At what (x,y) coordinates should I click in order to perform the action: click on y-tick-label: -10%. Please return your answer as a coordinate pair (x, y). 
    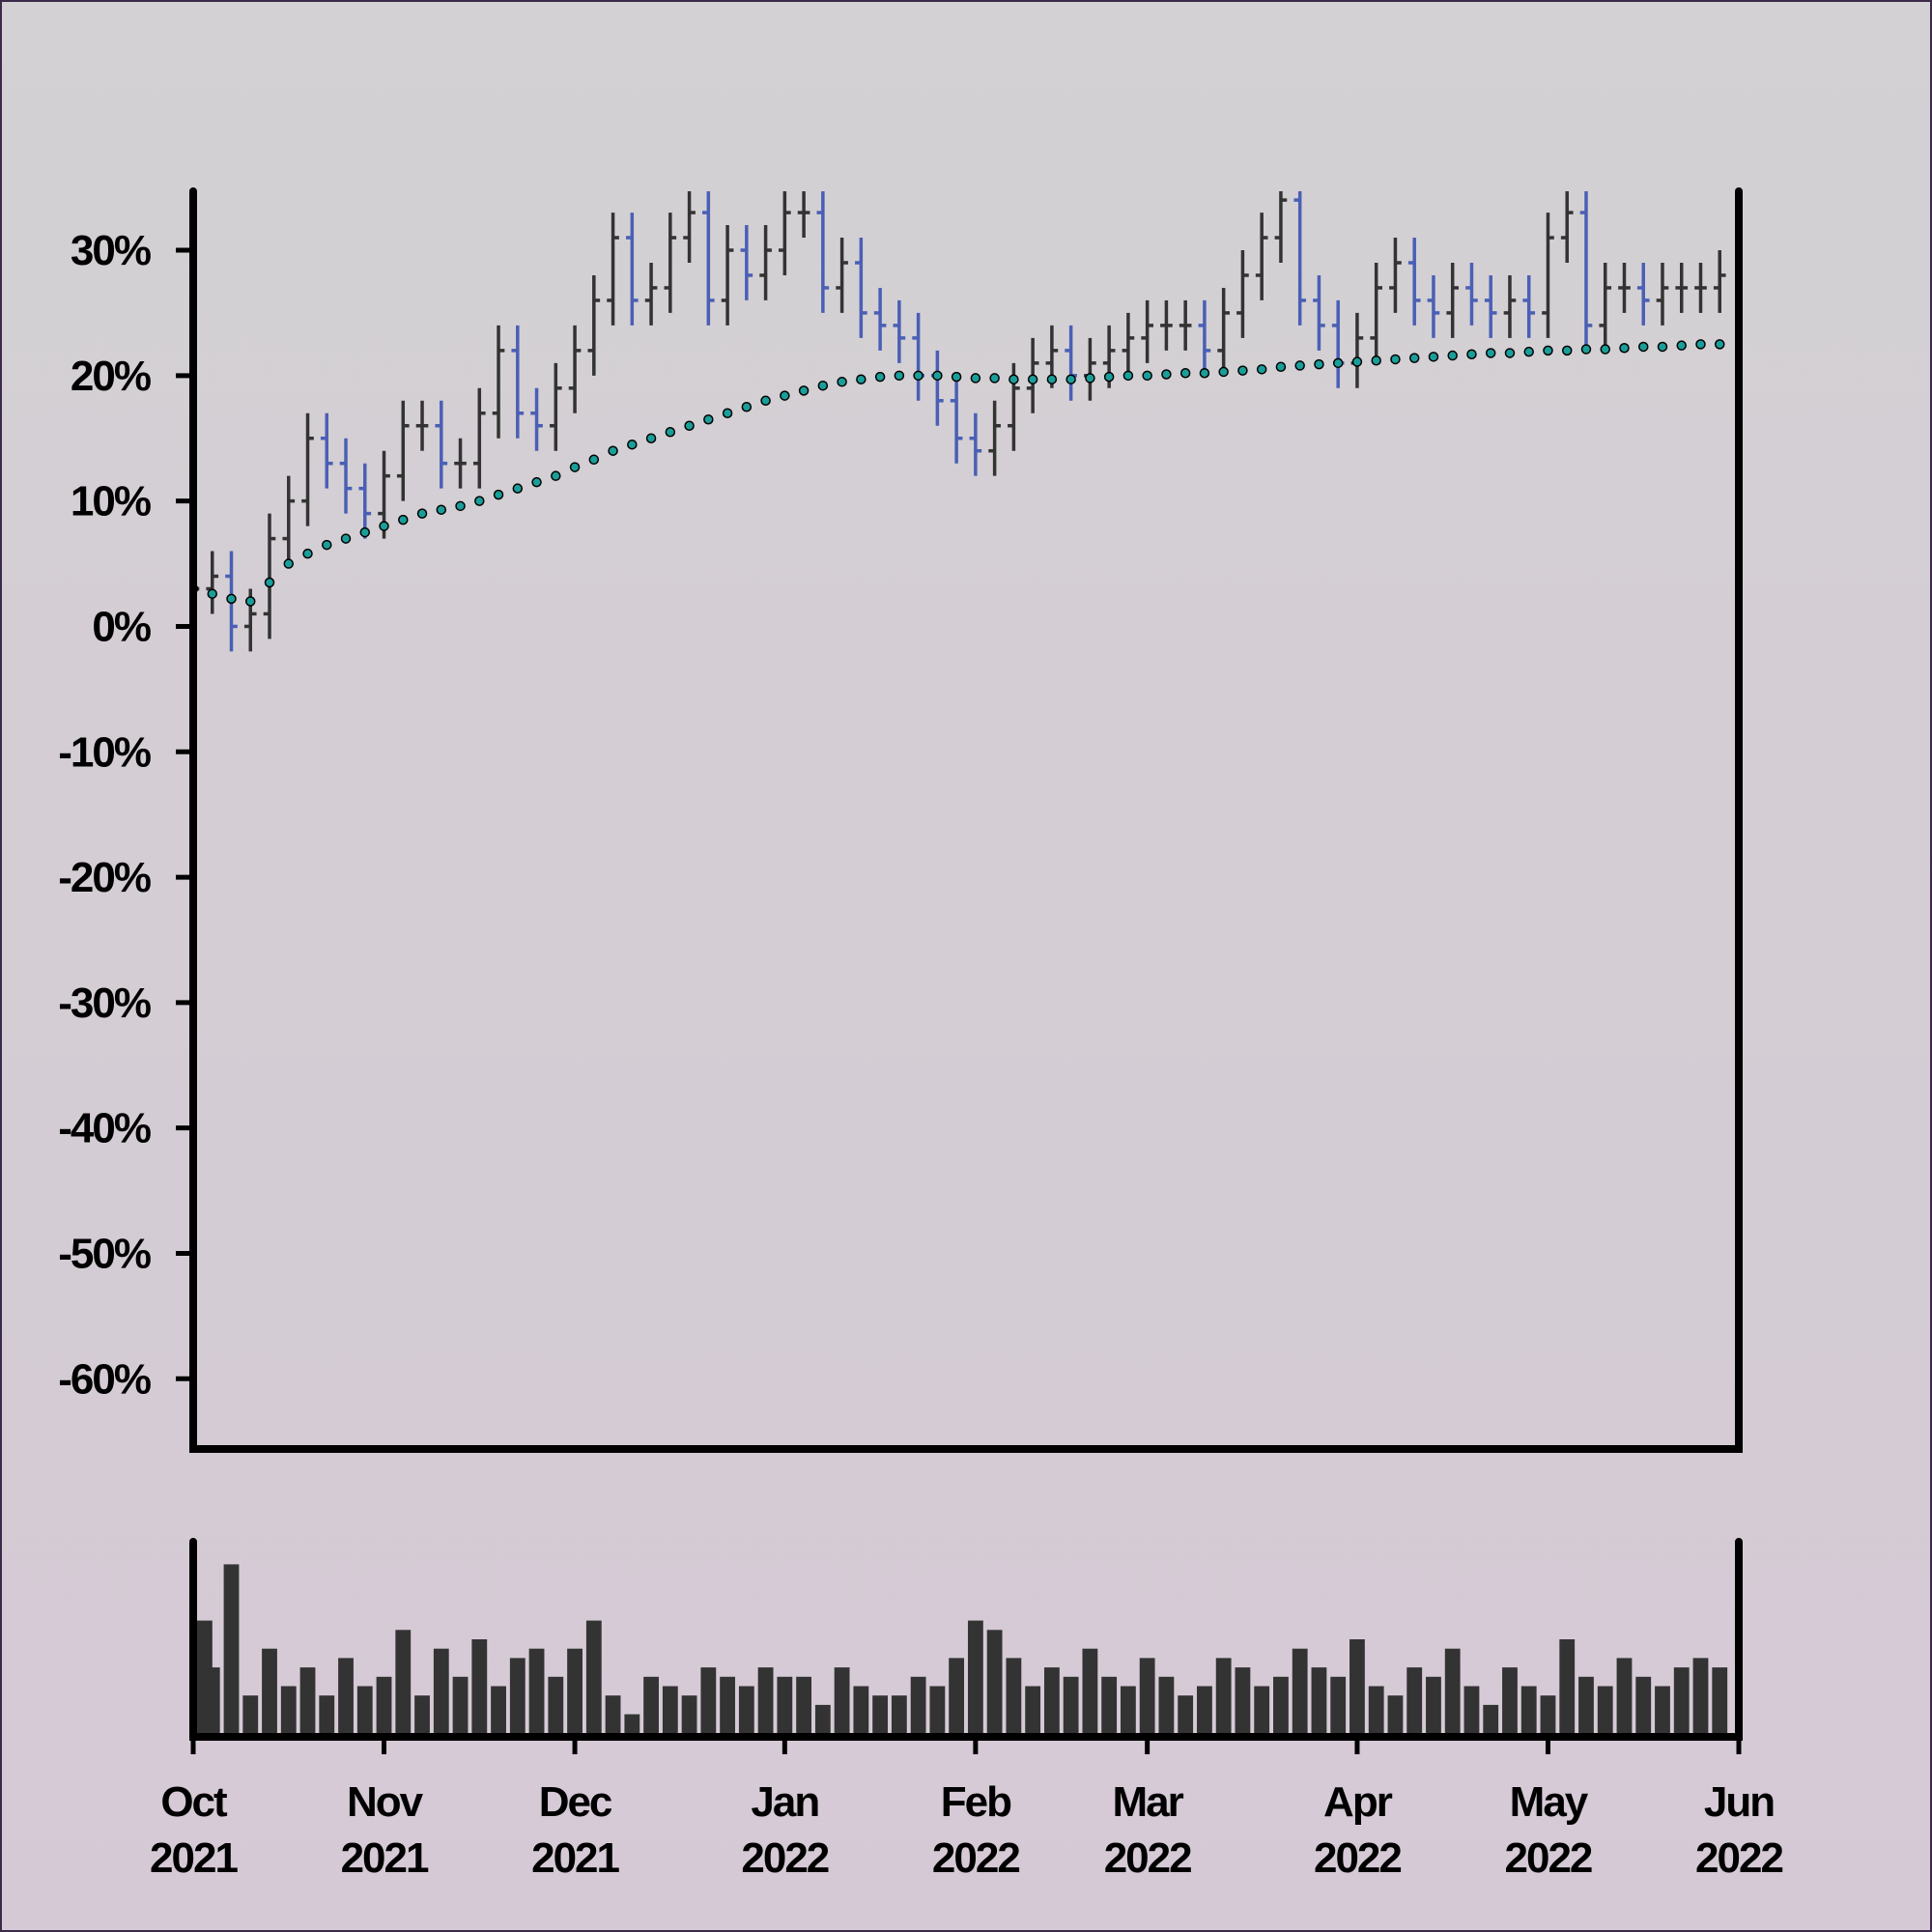
    Looking at the image, I should click on (104, 752).